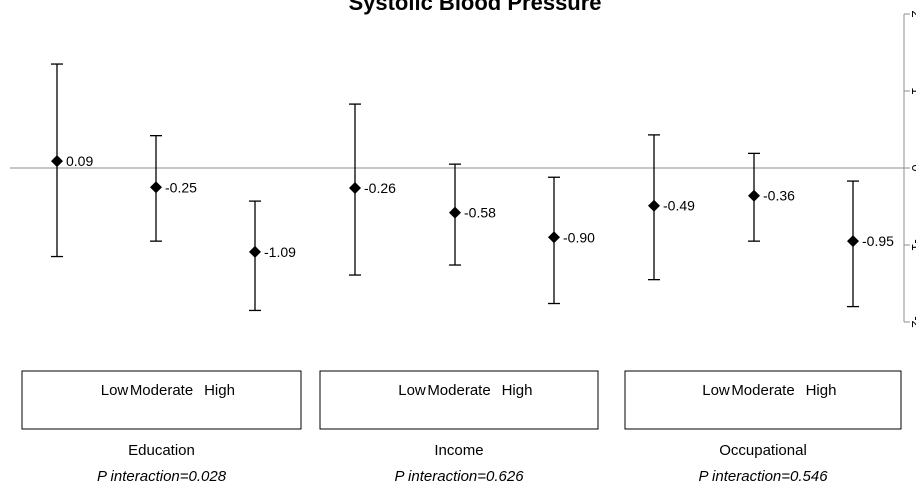  What do you see at coordinates (458, 450) in the screenshot?
I see `group-label: Income` at bounding box center [458, 450].